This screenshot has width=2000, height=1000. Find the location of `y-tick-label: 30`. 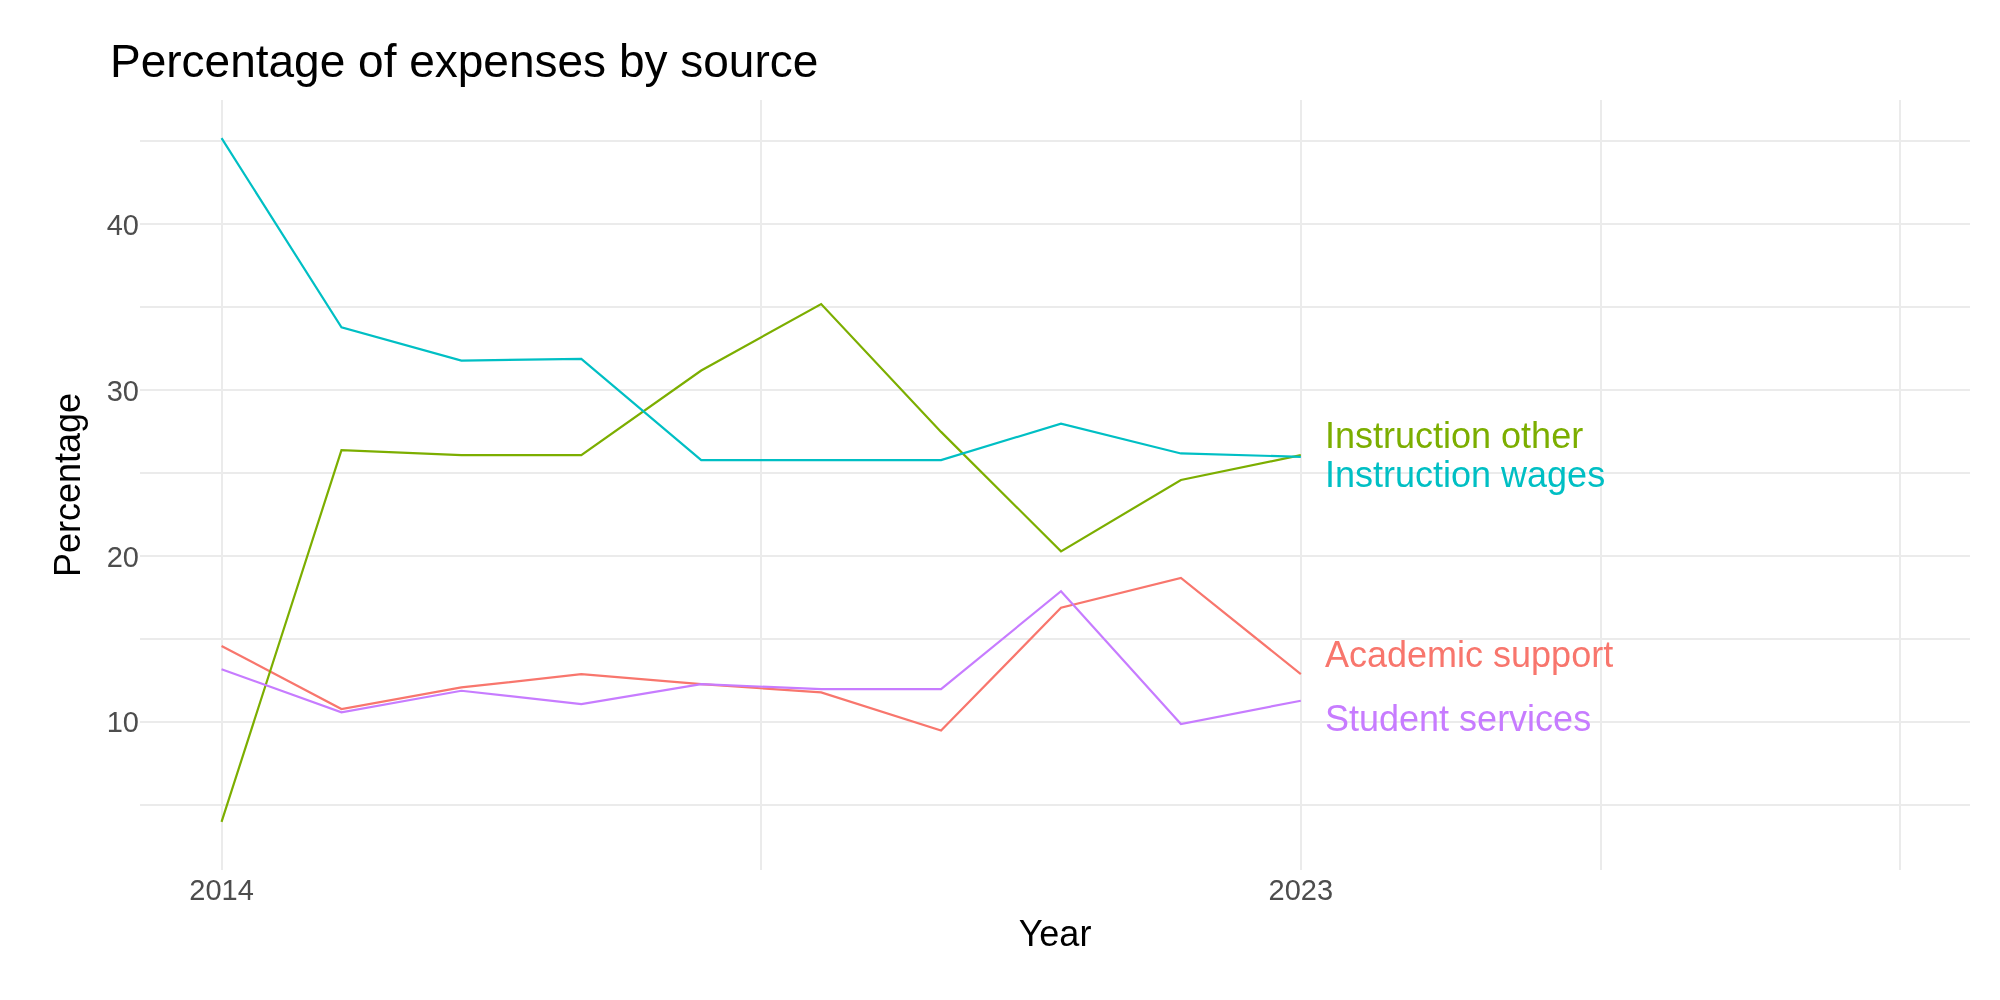

y-tick-label: 30 is located at coordinates (122, 390).